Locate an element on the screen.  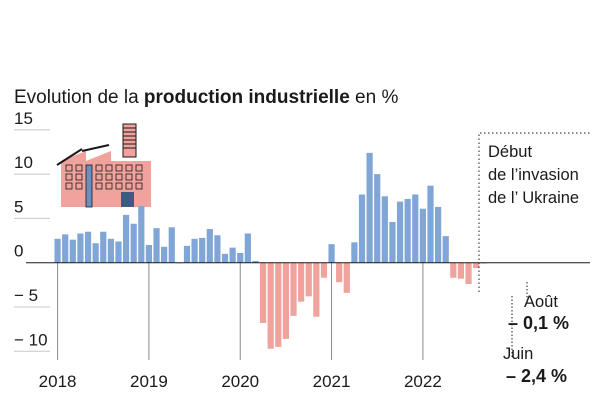
y-tick-label: 10 is located at coordinates (23, 162).